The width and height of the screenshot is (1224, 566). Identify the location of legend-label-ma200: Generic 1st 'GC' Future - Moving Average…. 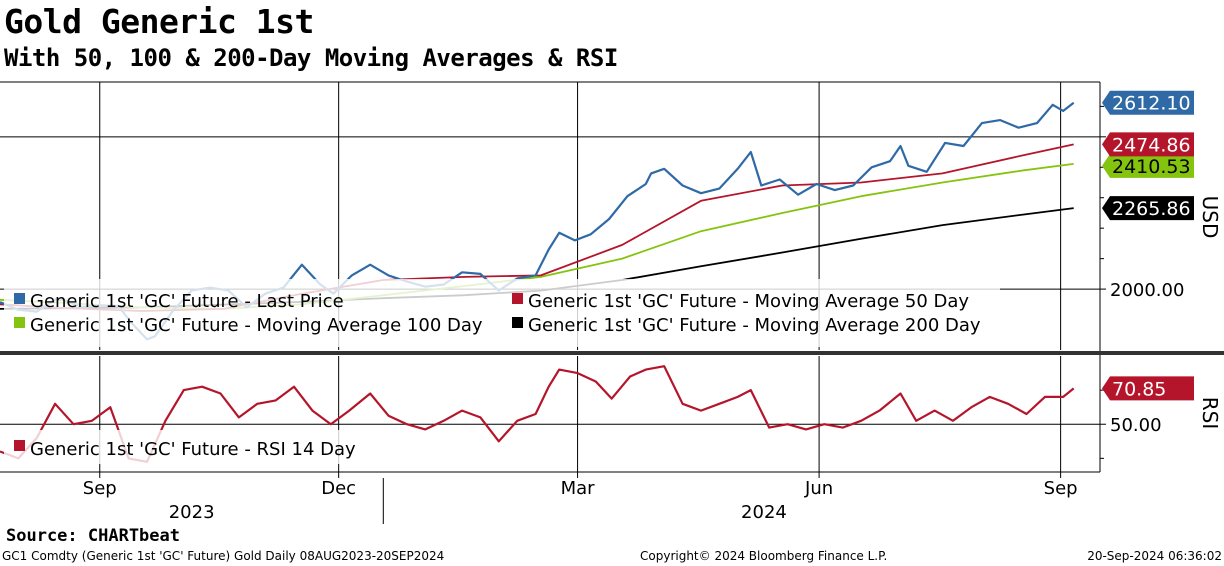
(754, 325).